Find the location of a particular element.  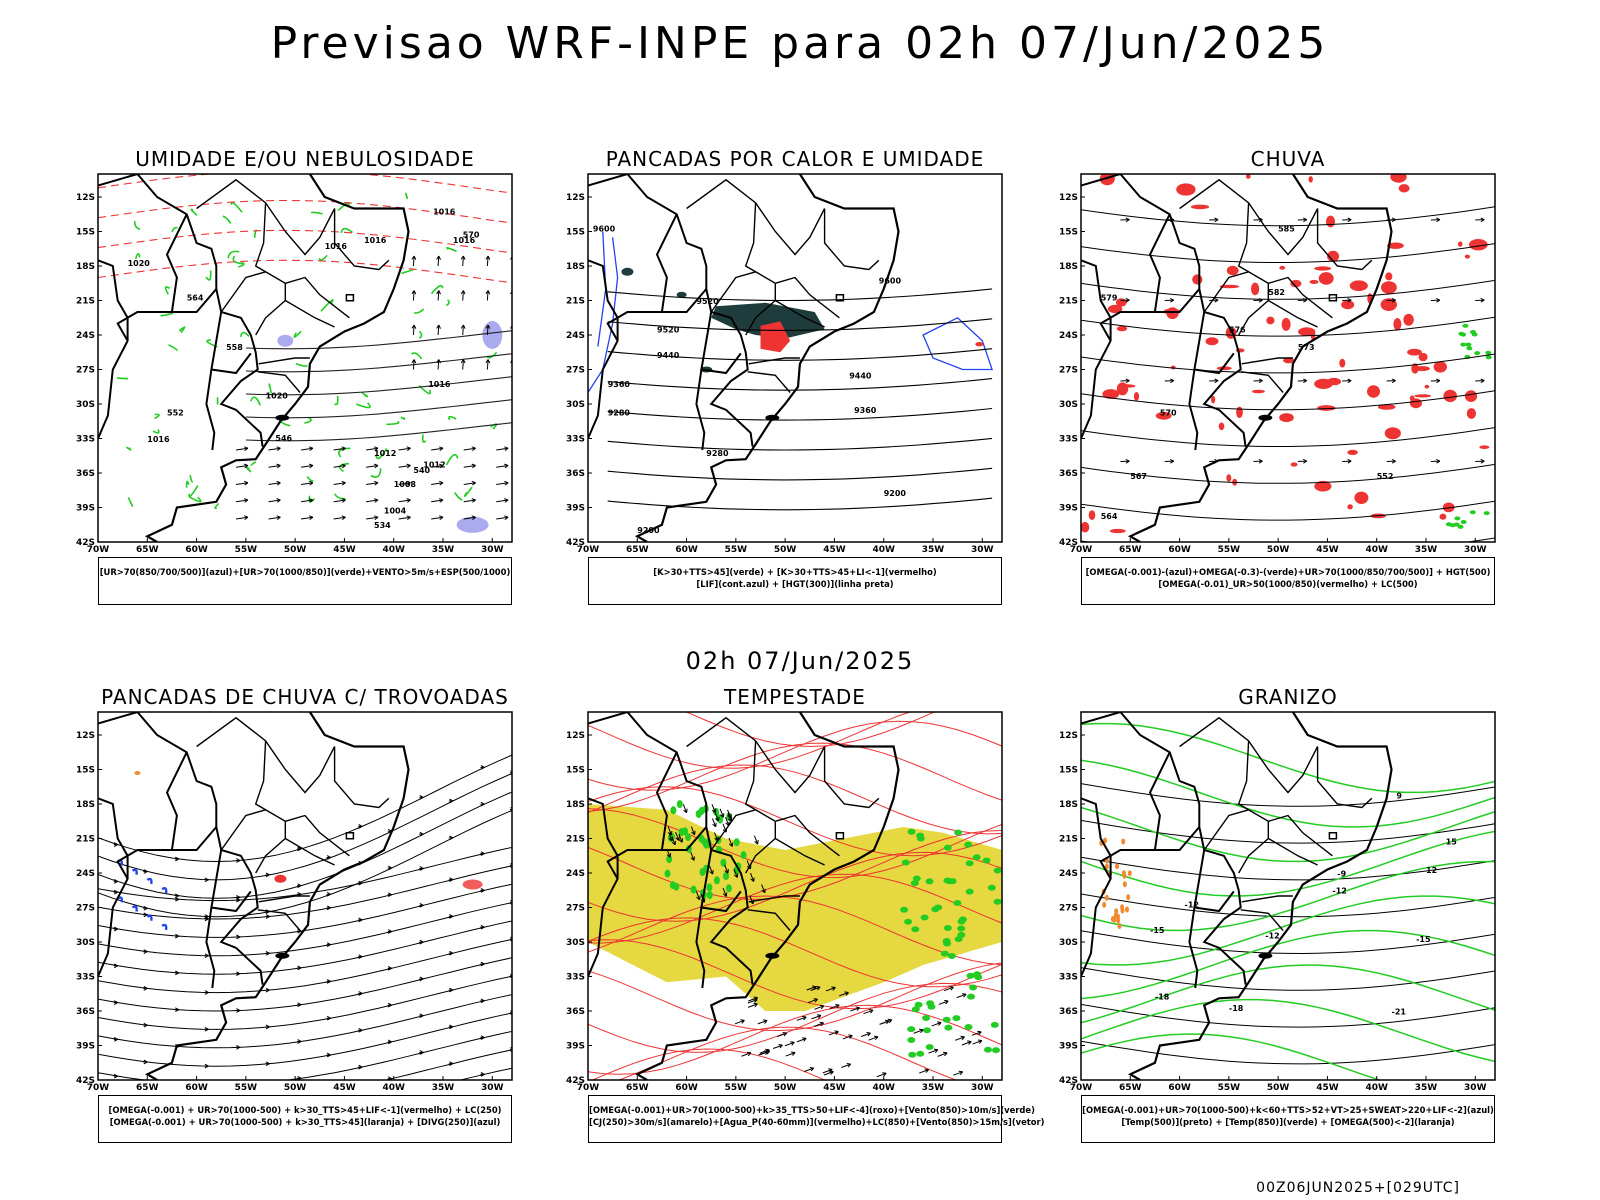

lat-label: 30S is located at coordinates (575, 943).